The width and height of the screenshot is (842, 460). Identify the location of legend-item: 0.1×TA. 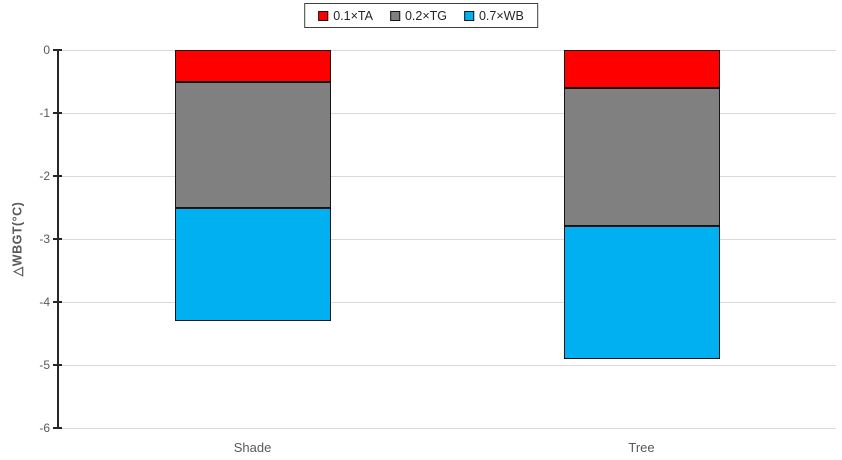
(345, 16).